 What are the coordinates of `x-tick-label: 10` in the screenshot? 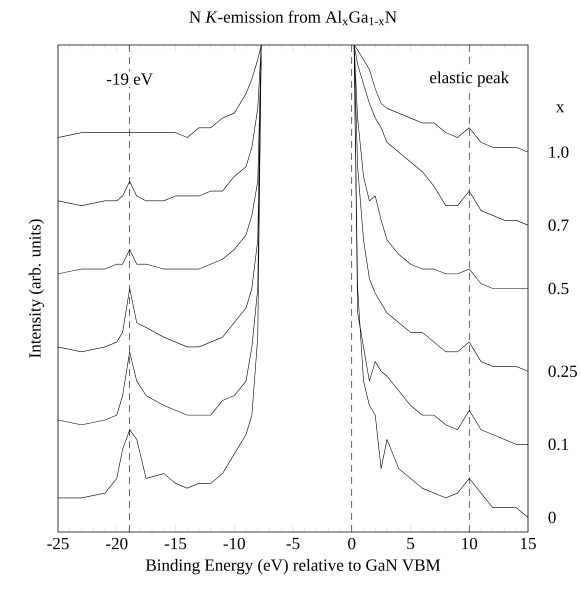 It's located at (470, 544).